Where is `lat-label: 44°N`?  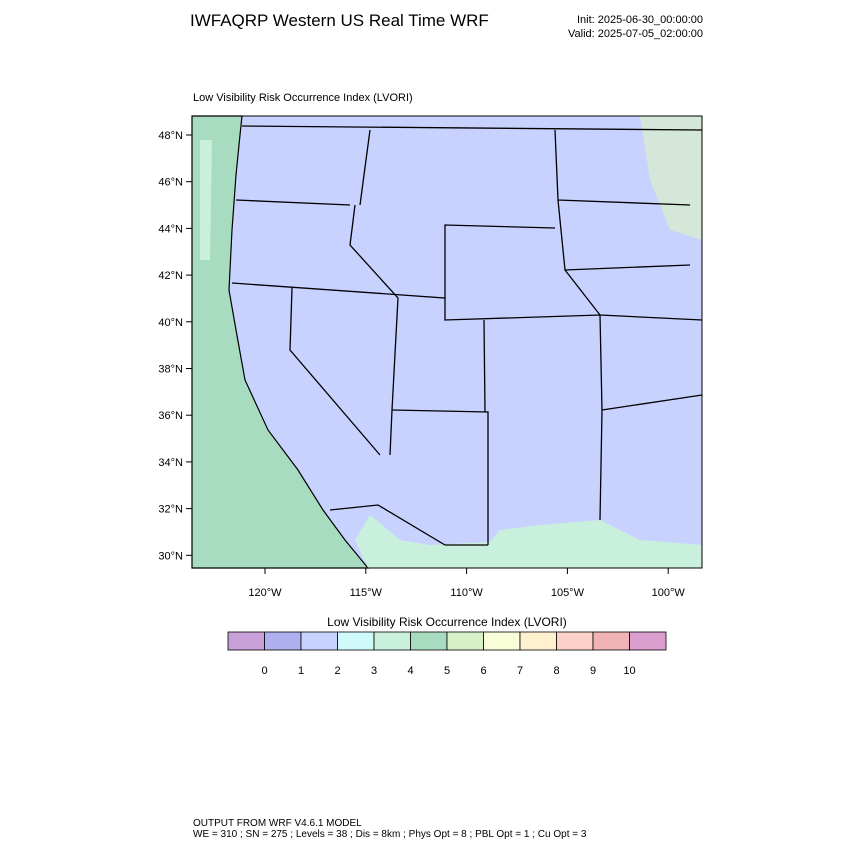 lat-label: 44°N is located at coordinates (170, 229).